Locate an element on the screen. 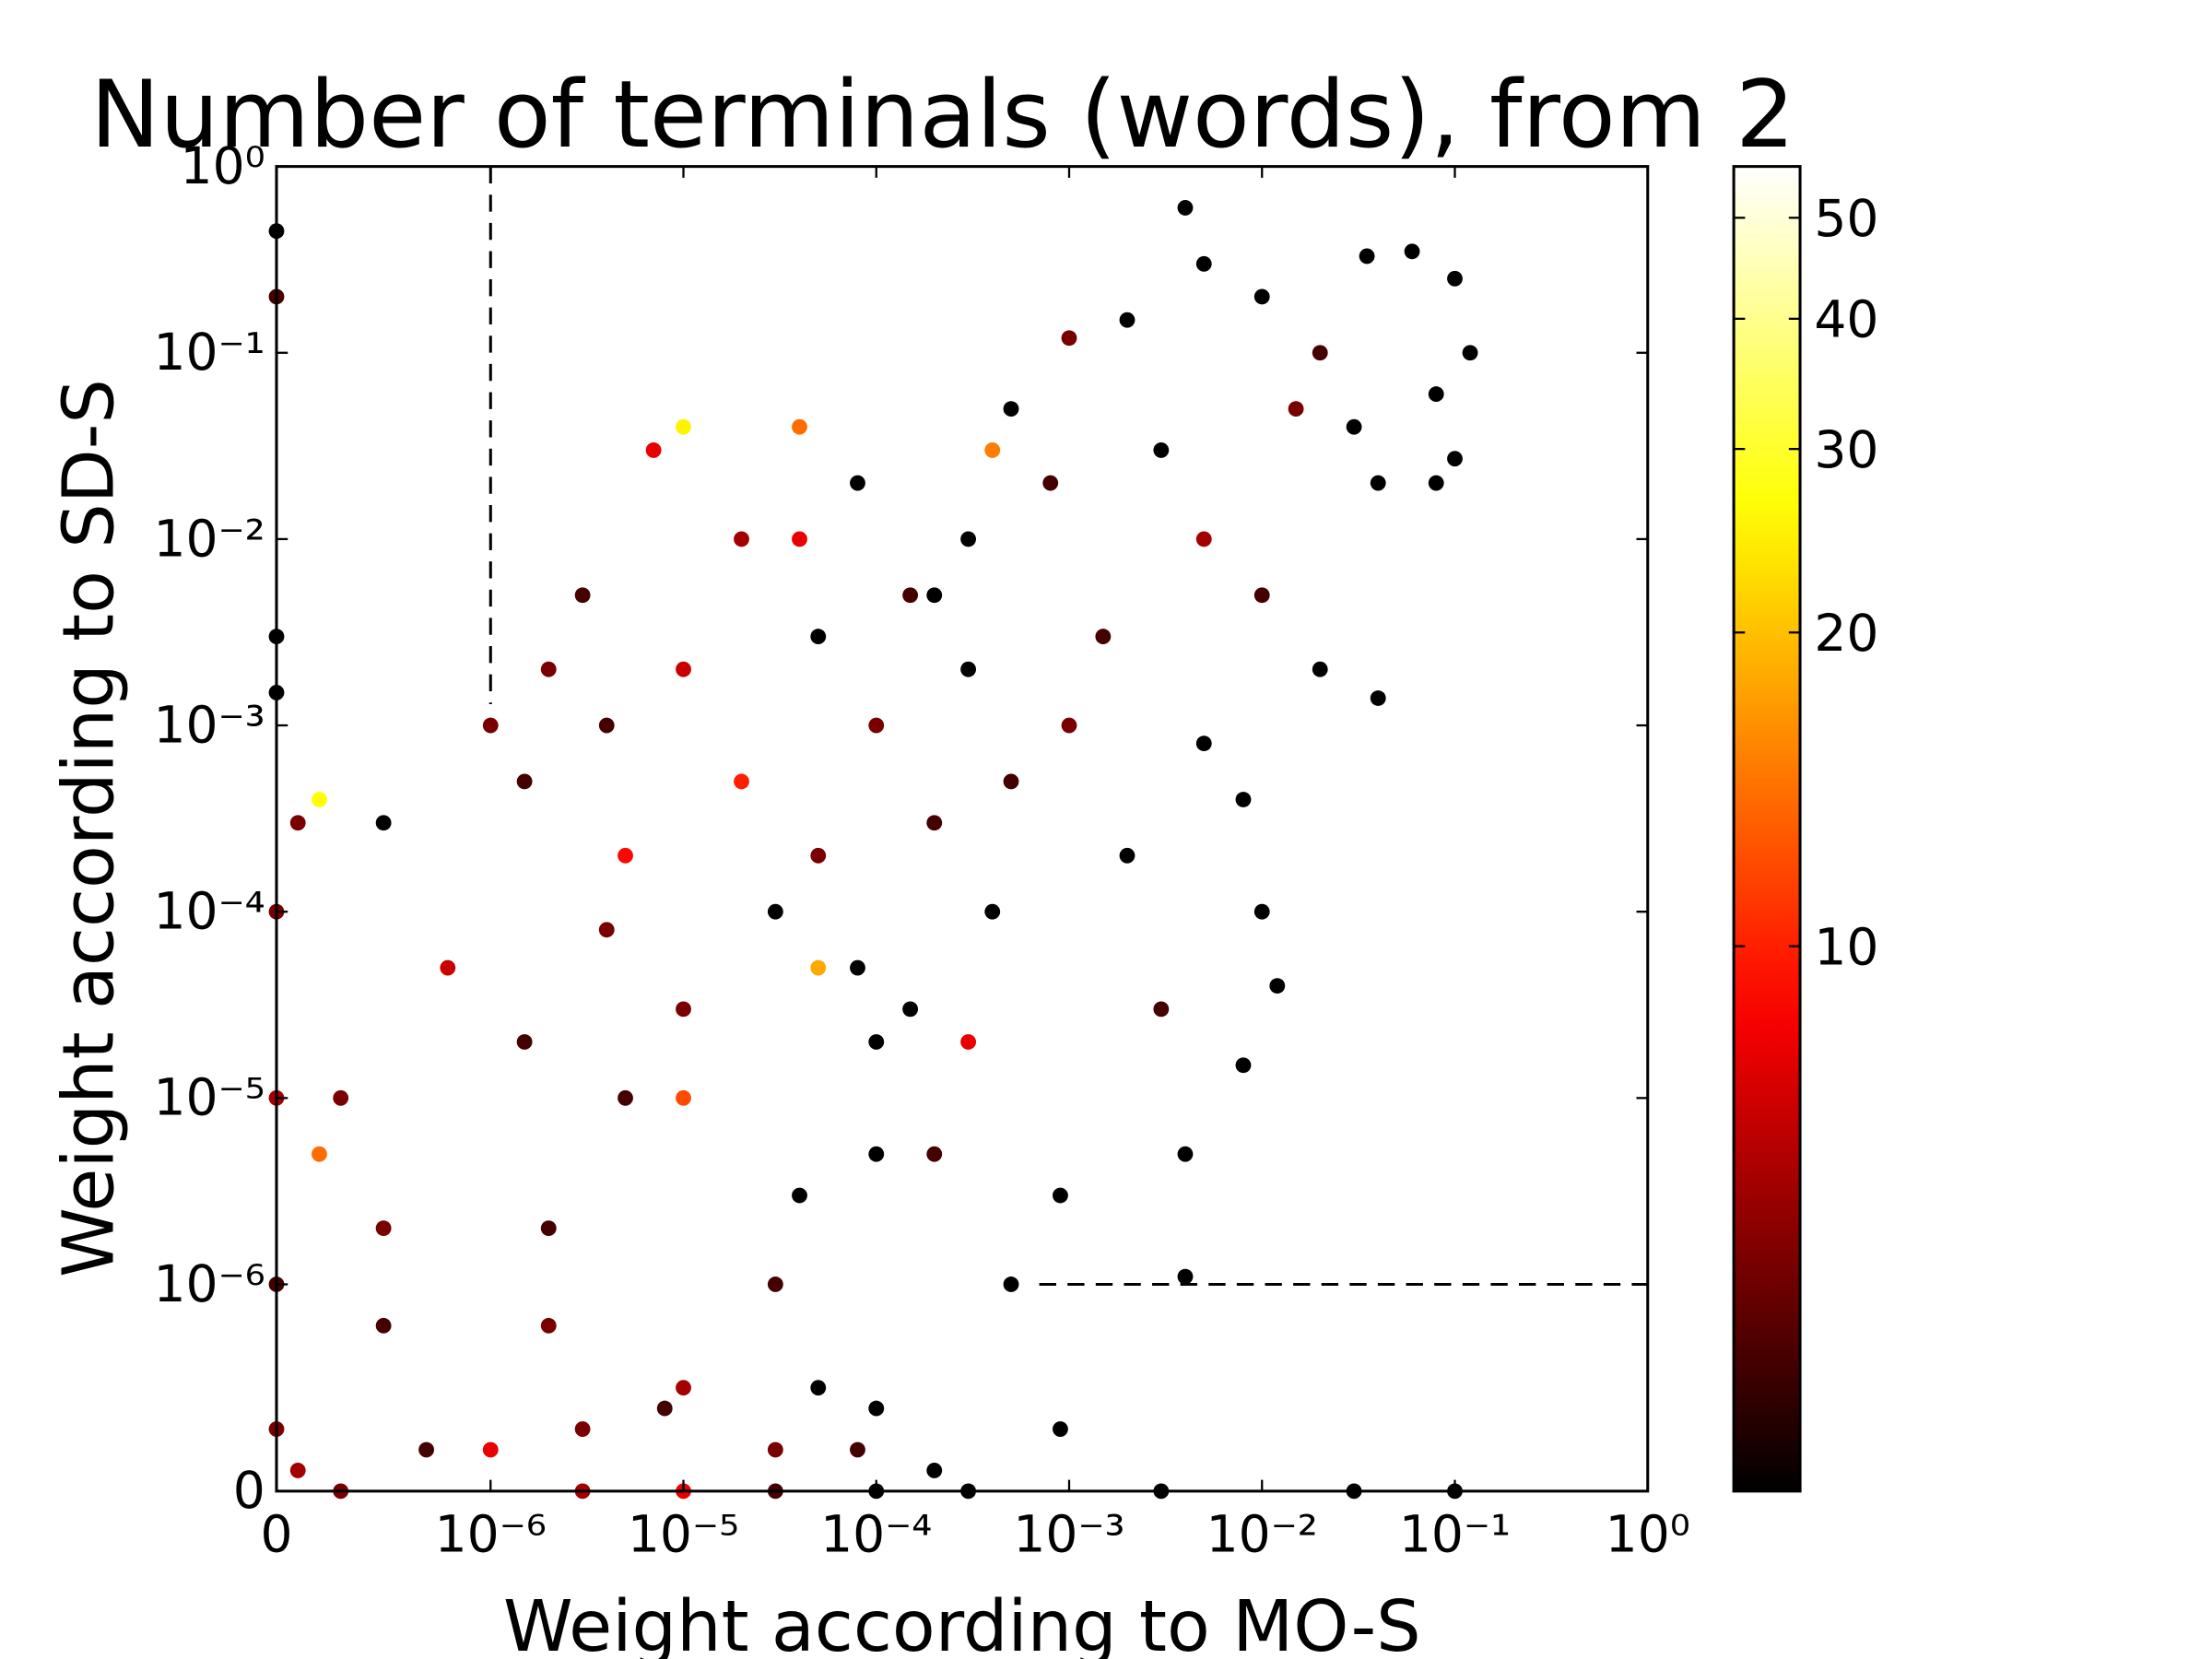 Image resolution: width=2212 pixels, height=1659 pixels. x-tick-label: 10⁻⁶ is located at coordinates (491, 1534).